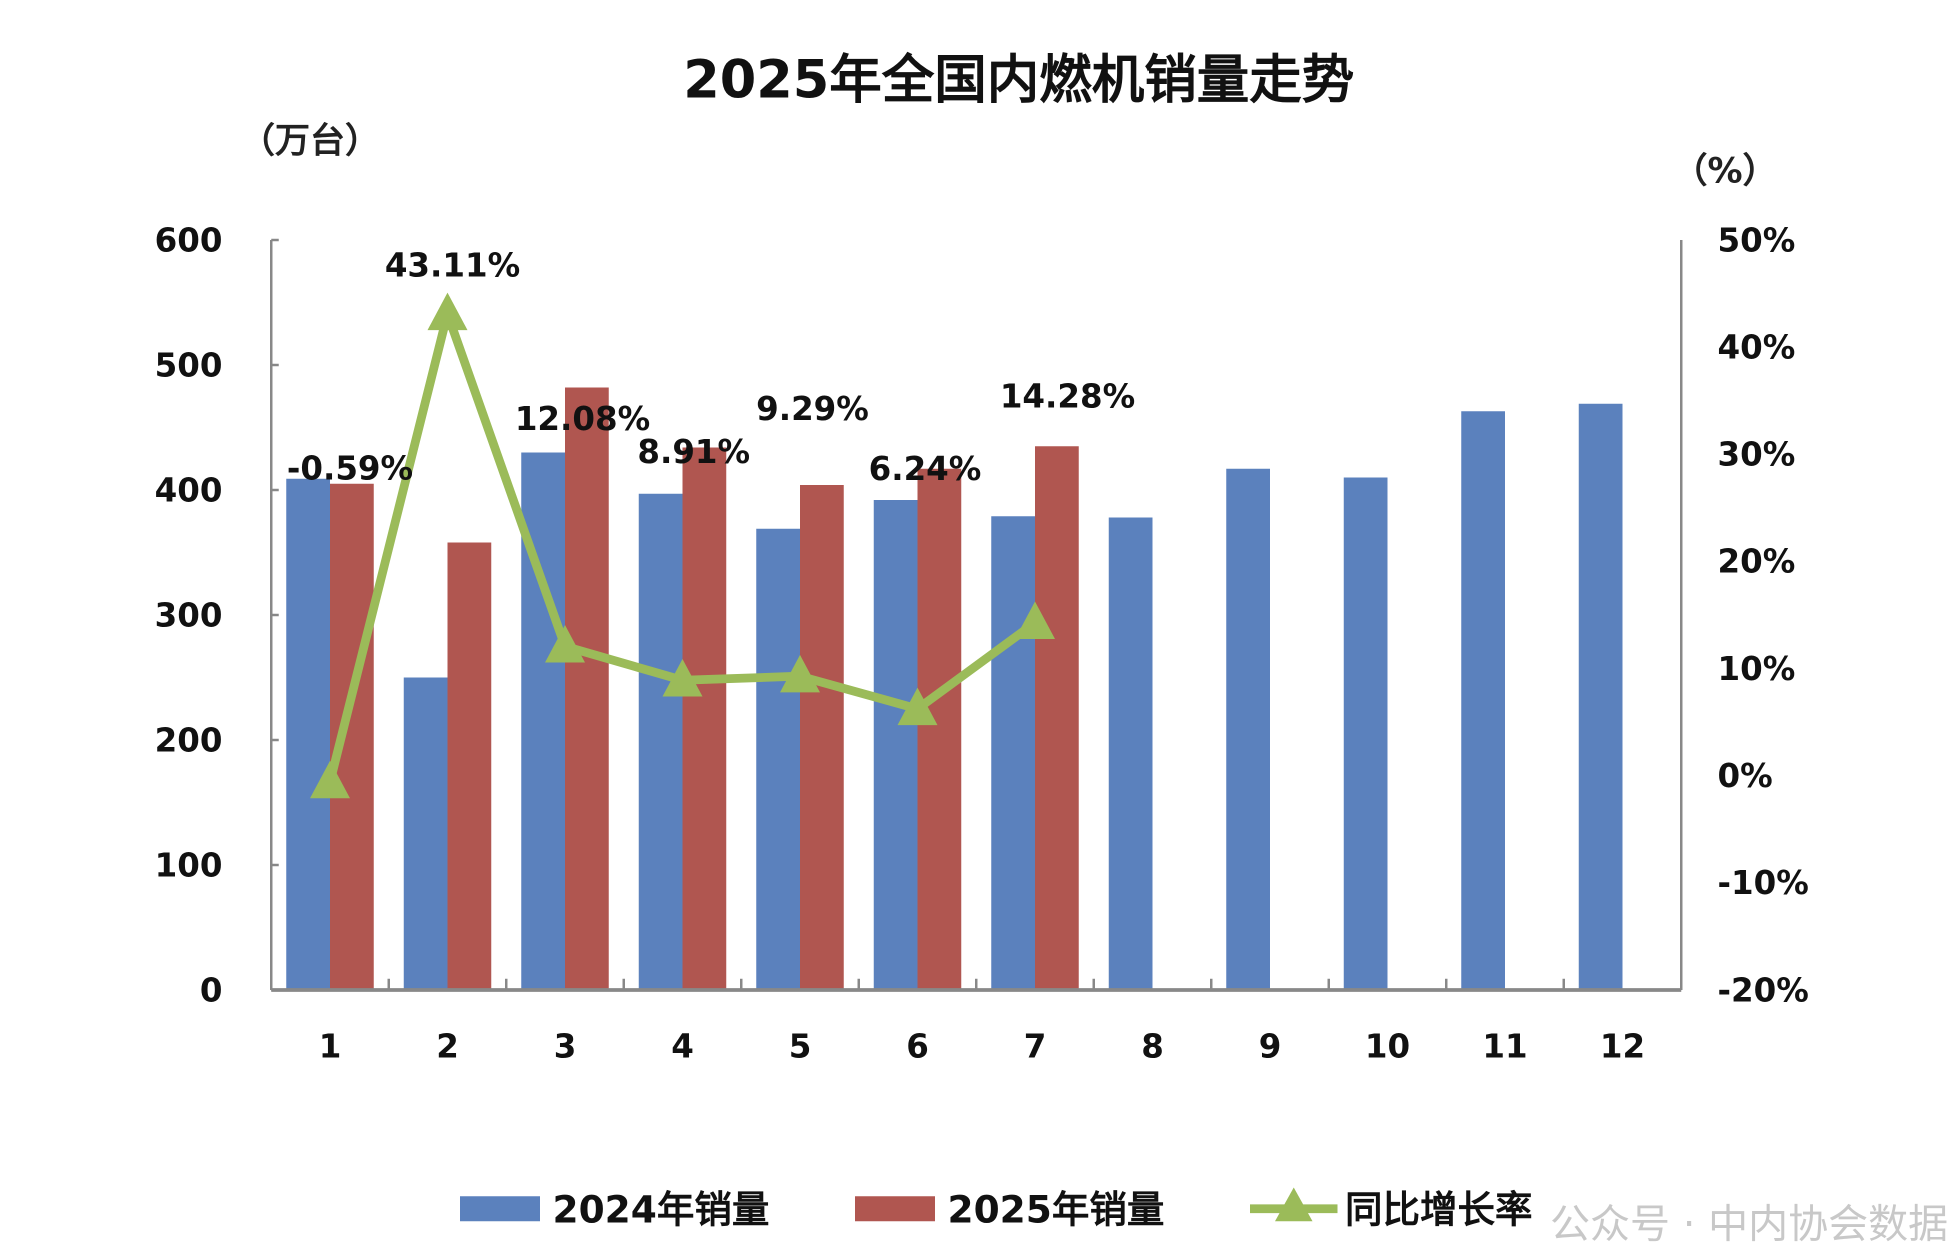 This screenshot has width=1950, height=1250. What do you see at coordinates (582, 419) in the screenshot?
I see `growth-data-label: 12.08%` at bounding box center [582, 419].